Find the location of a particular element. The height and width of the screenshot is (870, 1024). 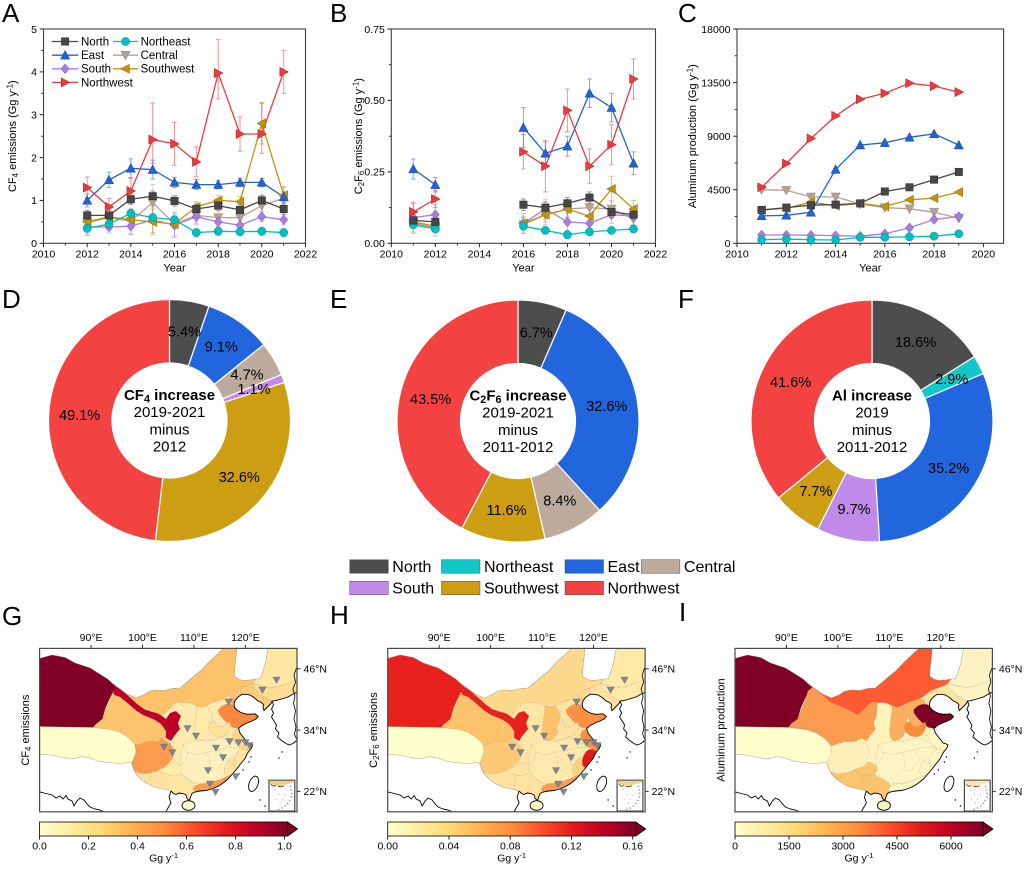

svg-text: 2019 is located at coordinates (871, 413).